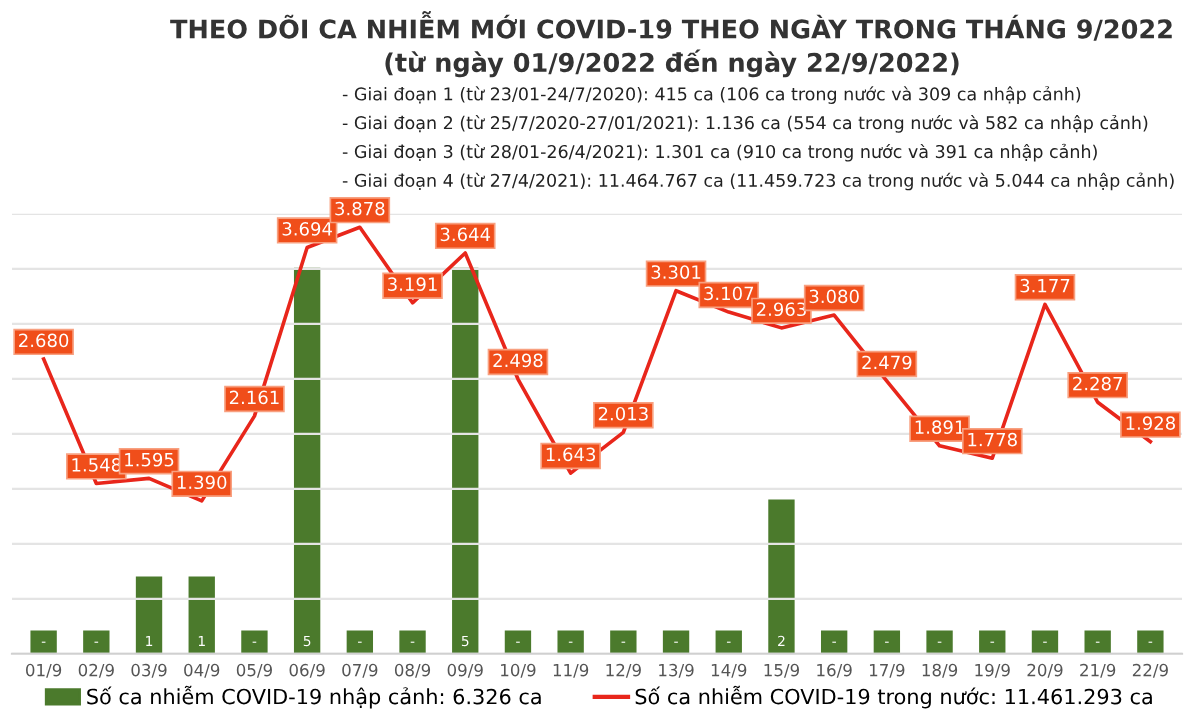  Describe the element at coordinates (360, 670) in the screenshot. I see `x-tick-label: 07/9` at that location.